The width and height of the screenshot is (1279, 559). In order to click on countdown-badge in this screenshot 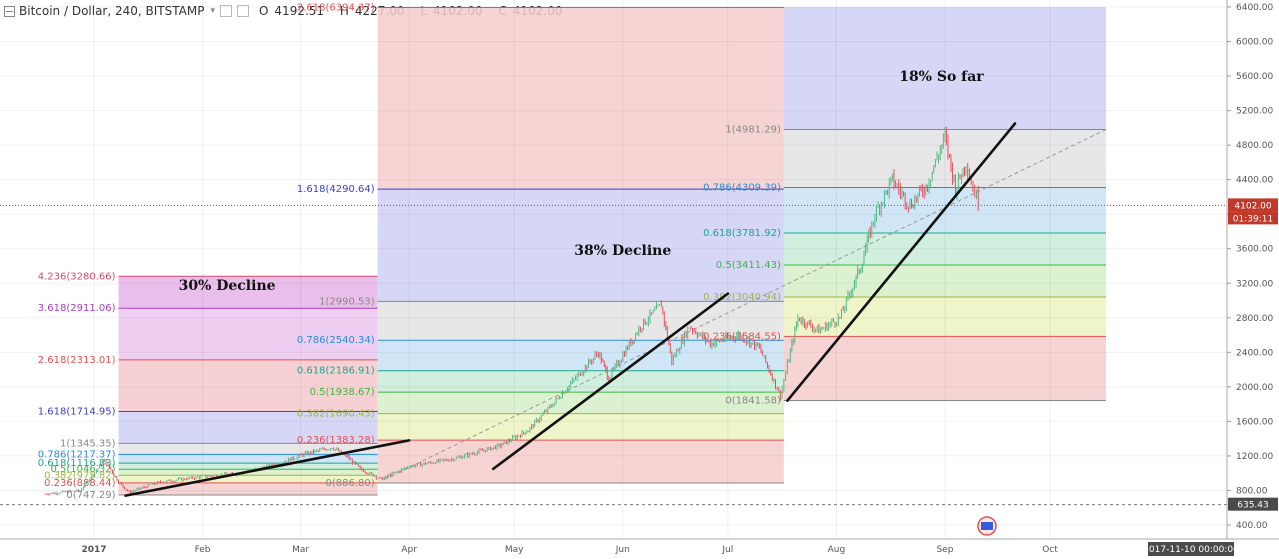, I will do `click(1253, 218)`.